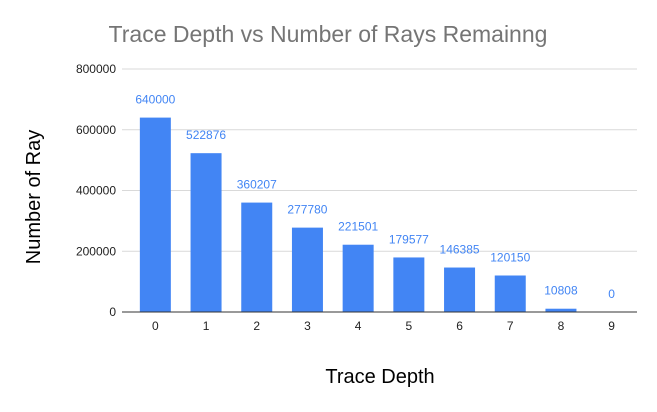  I want to click on x-tick-label: 1, so click(206, 326).